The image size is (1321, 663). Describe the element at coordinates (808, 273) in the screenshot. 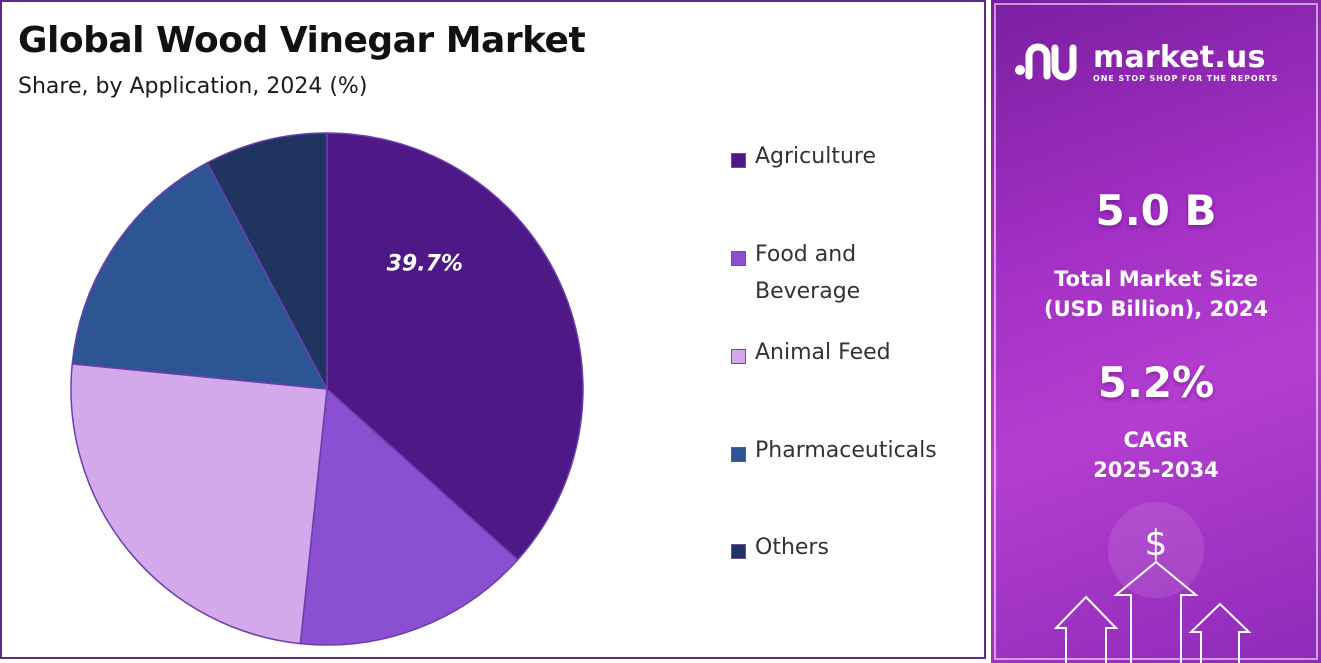

I see `legend-label: Food and Beverage` at that location.